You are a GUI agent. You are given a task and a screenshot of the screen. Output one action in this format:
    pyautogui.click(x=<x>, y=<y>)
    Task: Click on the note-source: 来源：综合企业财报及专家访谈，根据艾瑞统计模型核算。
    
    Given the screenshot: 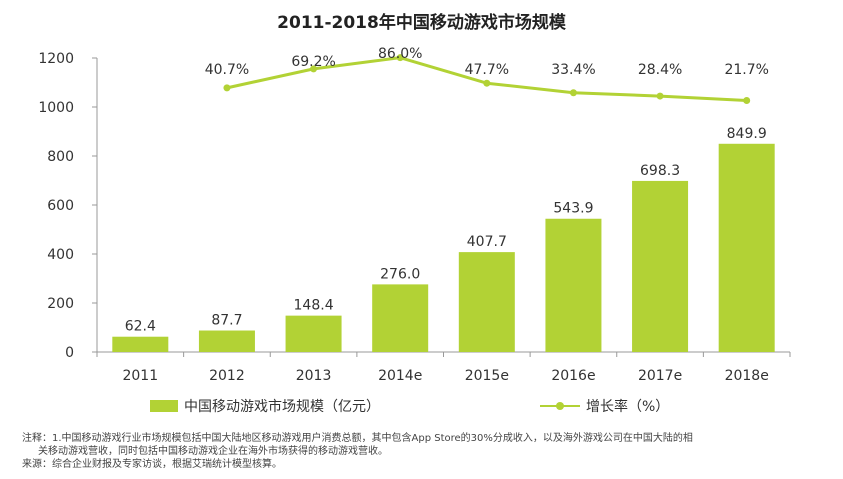 What is the action you would take?
    pyautogui.click(x=152, y=464)
    